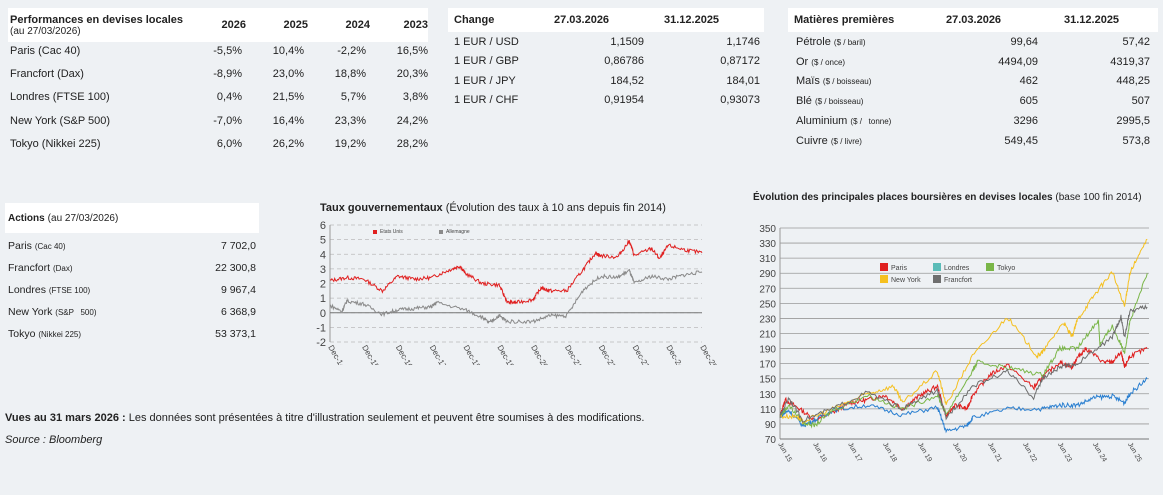 The image size is (1163, 495). I want to click on series-line-new-york, so click(963, 331).